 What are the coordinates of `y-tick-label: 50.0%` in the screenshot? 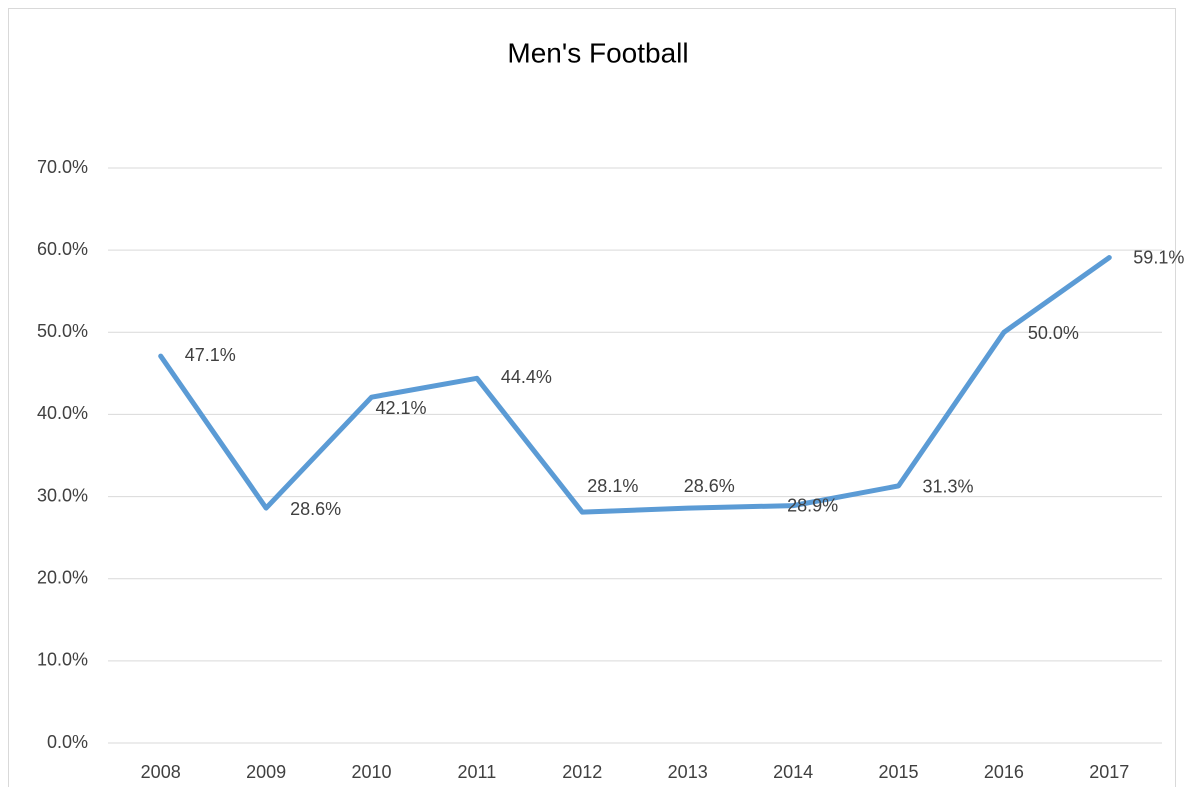 It's located at (62, 331).